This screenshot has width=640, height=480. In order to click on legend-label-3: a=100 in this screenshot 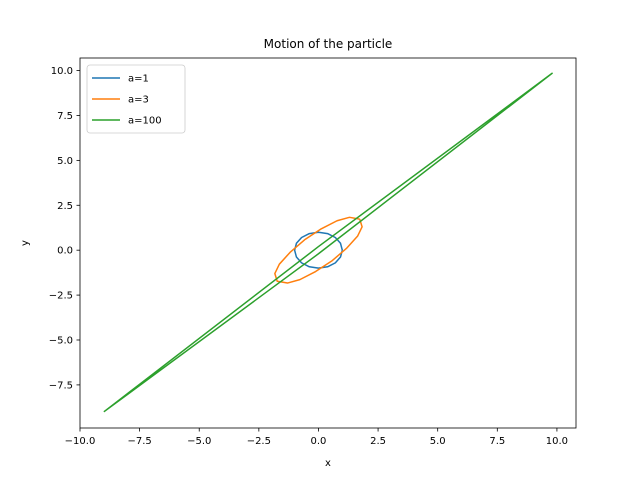, I will do `click(145, 121)`.